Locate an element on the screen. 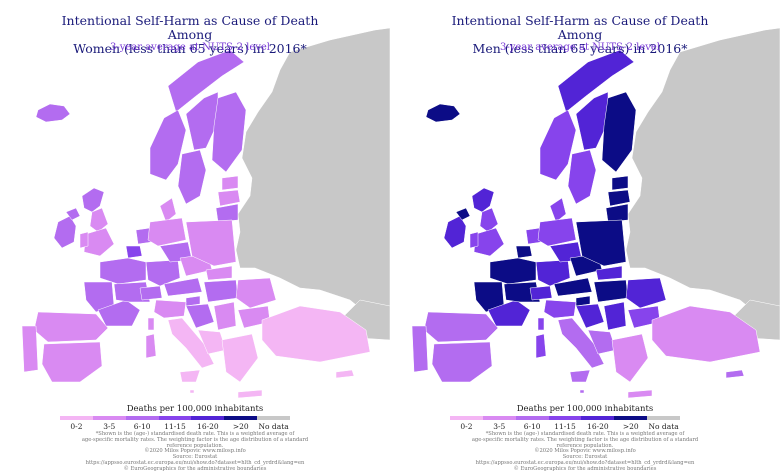 The image size is (780, 474). region-slovenia is located at coordinates (583, 301).